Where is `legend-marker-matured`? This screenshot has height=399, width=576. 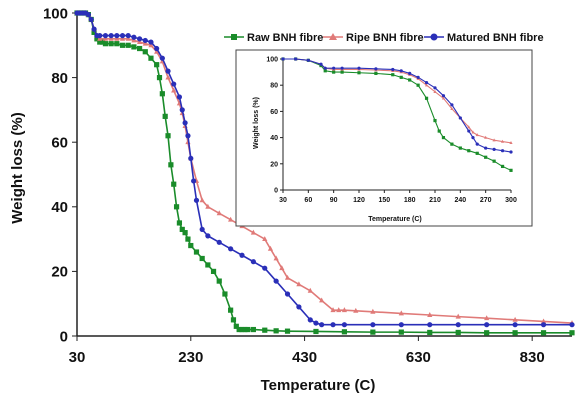 legend-marker-matured is located at coordinates (434, 37).